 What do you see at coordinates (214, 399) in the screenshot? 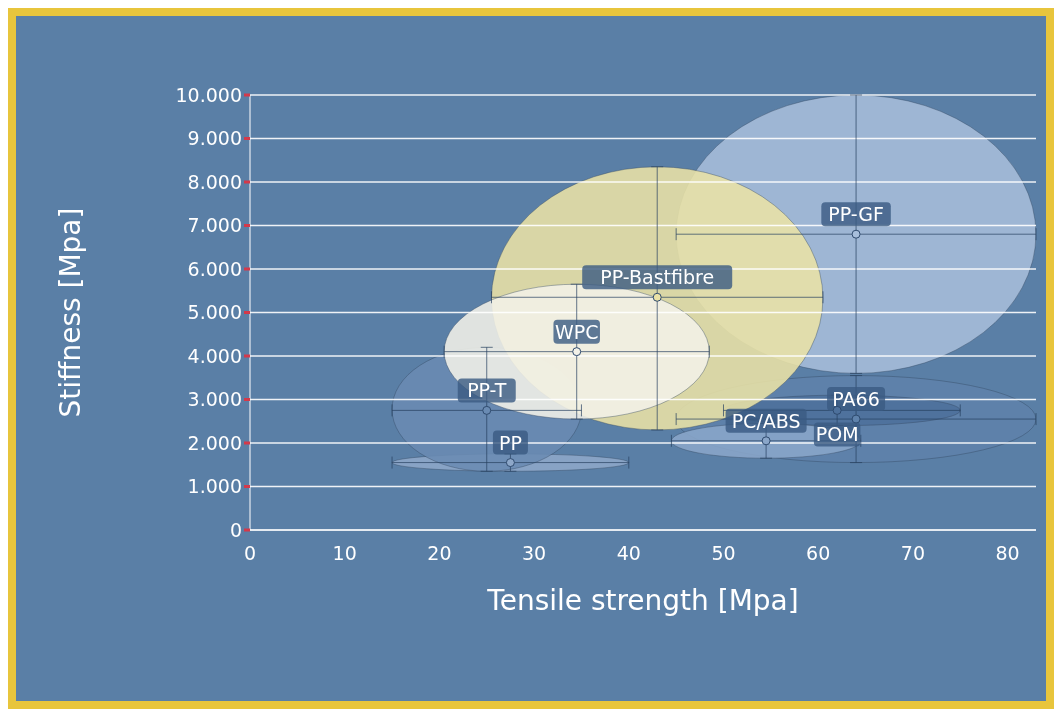
I see `y-tick-label: 3.000` at bounding box center [214, 399].